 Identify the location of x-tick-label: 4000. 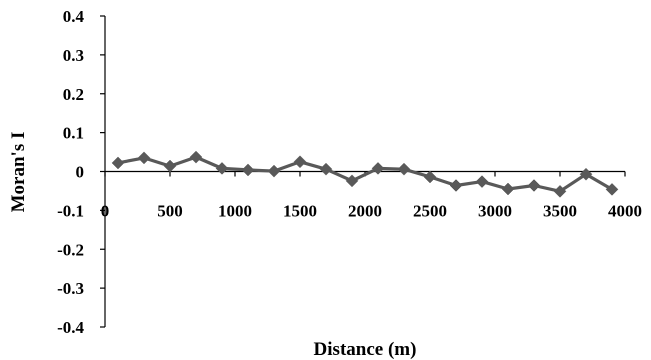
(625, 211).